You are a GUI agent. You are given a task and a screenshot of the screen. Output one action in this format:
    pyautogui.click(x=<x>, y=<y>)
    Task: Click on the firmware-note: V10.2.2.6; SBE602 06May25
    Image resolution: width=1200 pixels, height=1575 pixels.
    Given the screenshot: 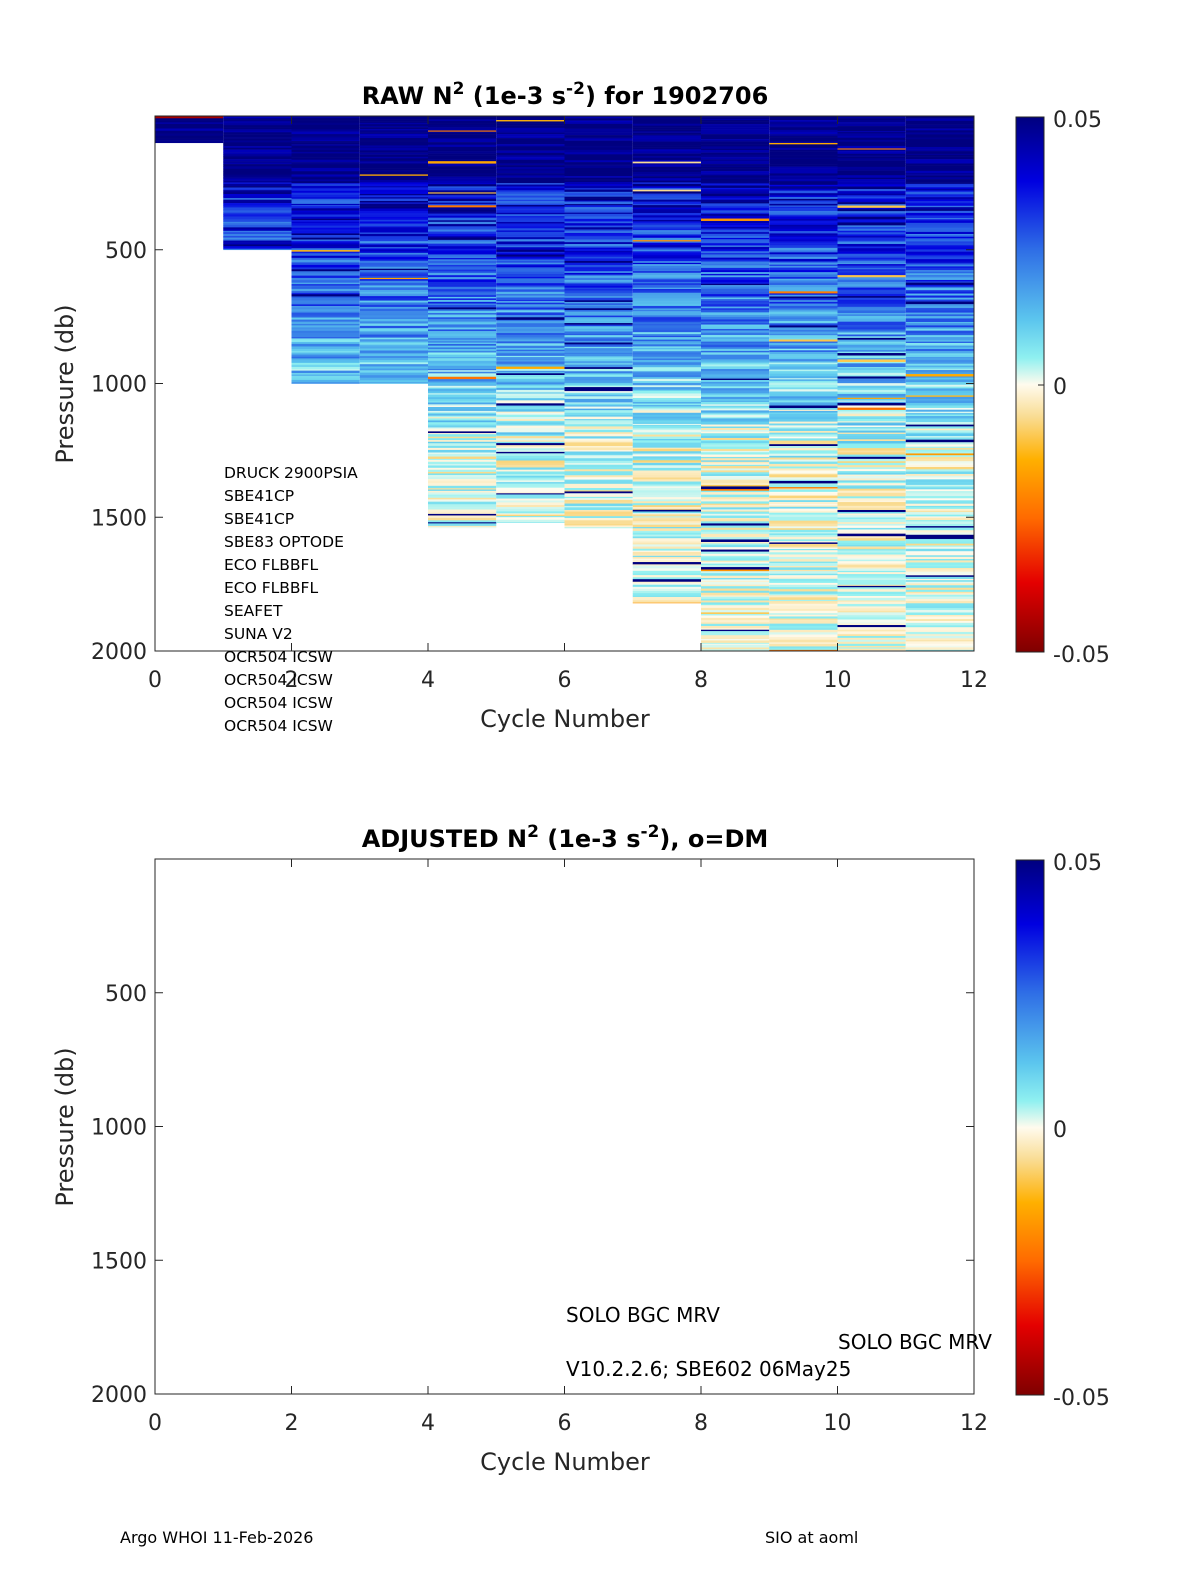 What is the action you would take?
    pyautogui.click(x=708, y=1369)
    